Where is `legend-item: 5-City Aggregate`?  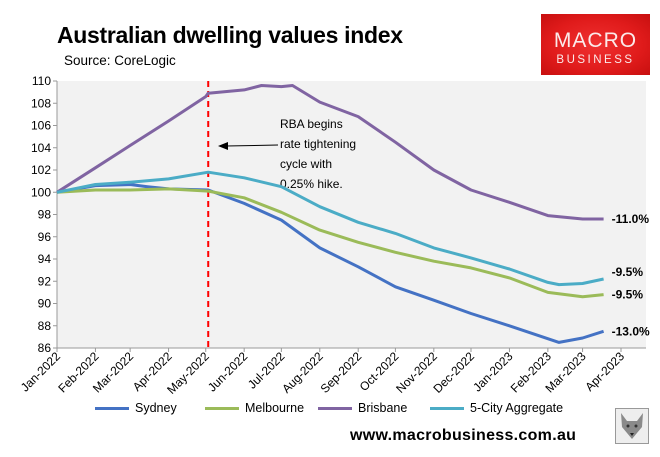
legend-item: 5-City Aggregate is located at coordinates (505, 408).